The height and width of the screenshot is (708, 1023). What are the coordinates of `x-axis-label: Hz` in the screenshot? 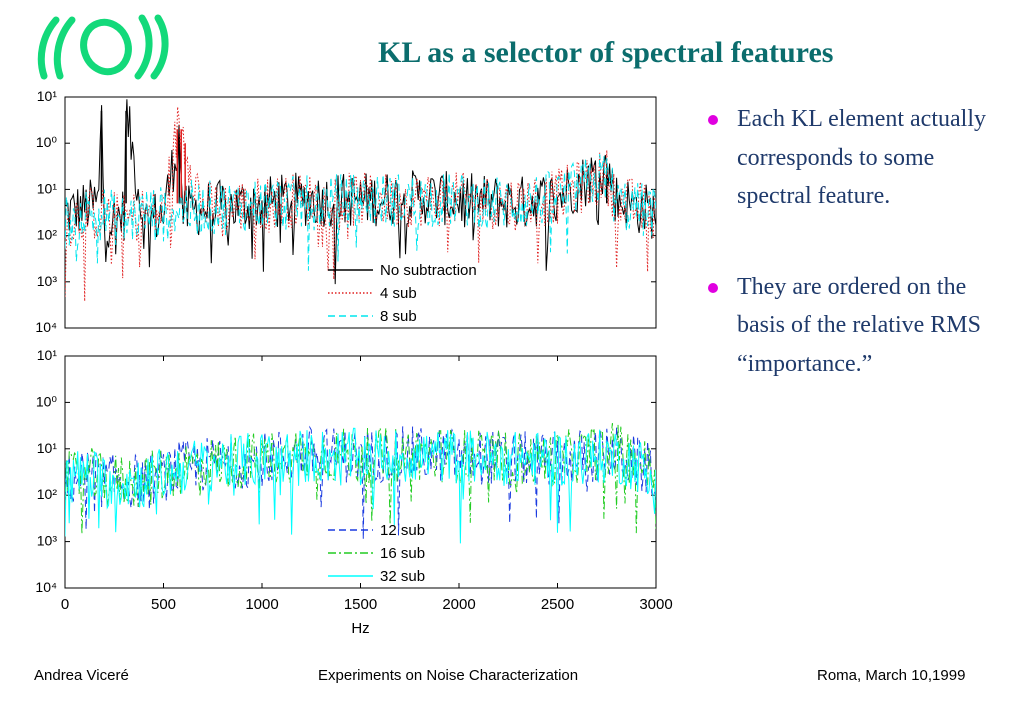 It's located at (360, 628).